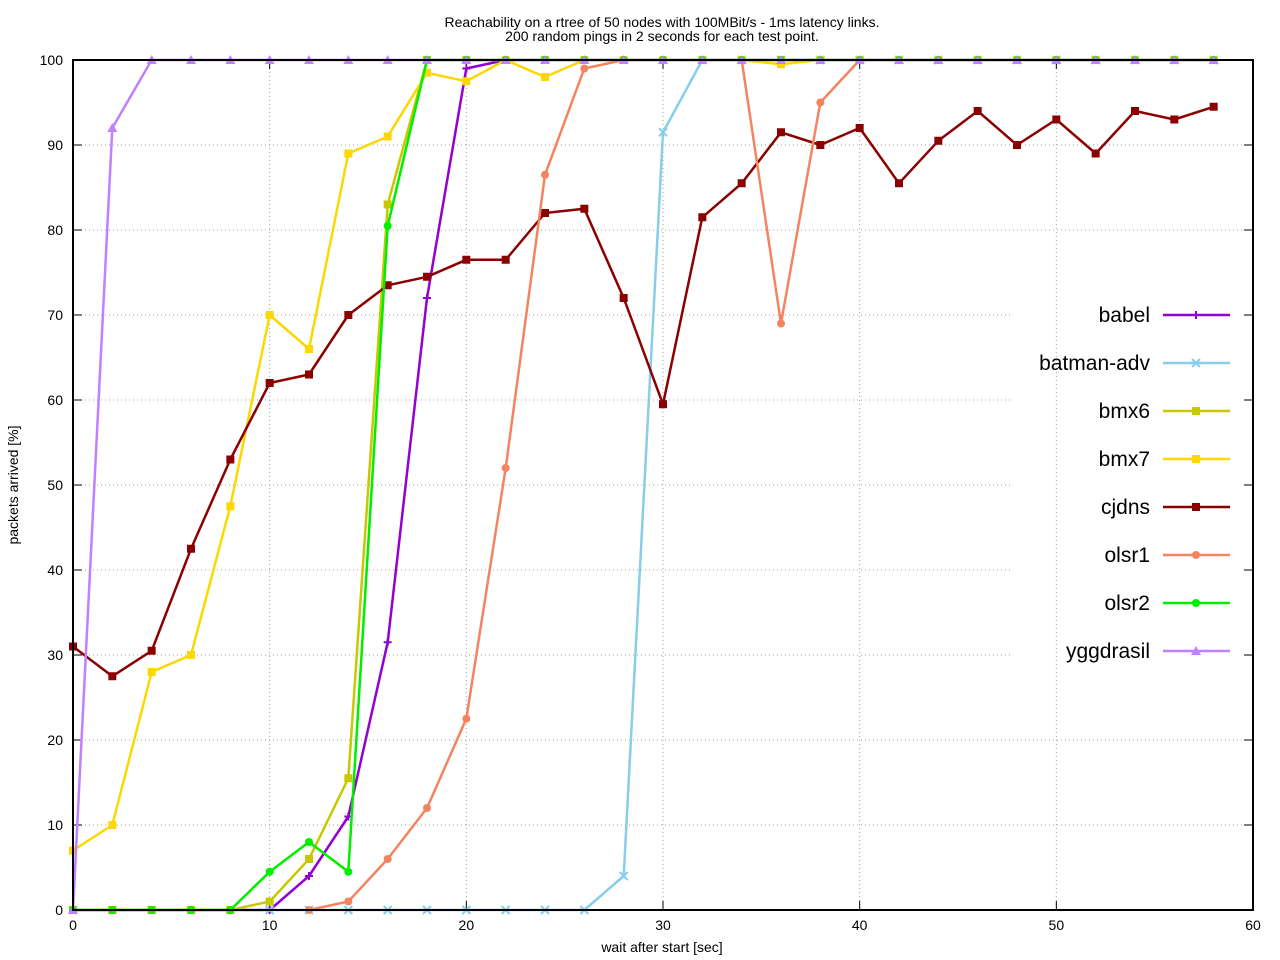 This screenshot has height=960, width=1280. Describe the element at coordinates (59, 910) in the screenshot. I see `y-tick-label: 0` at that location.